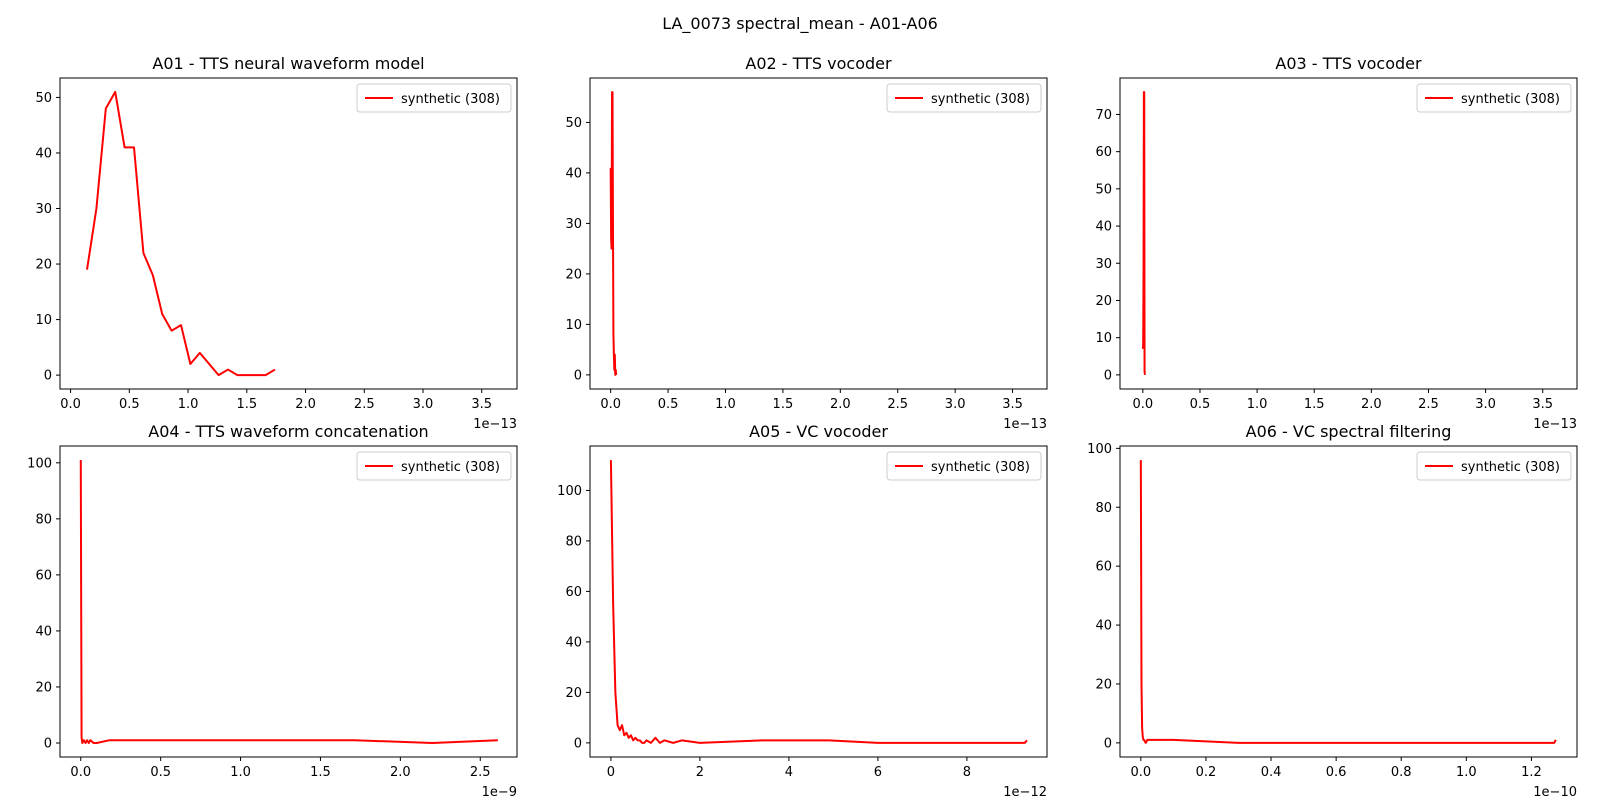 The width and height of the screenshot is (1600, 800). What do you see at coordinates (1025, 424) in the screenshot?
I see `x-offset-label: 1e−13` at bounding box center [1025, 424].